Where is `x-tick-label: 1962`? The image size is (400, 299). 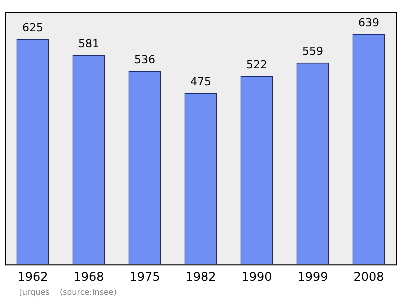
x-tick-label: 1962 is located at coordinates (33, 277).